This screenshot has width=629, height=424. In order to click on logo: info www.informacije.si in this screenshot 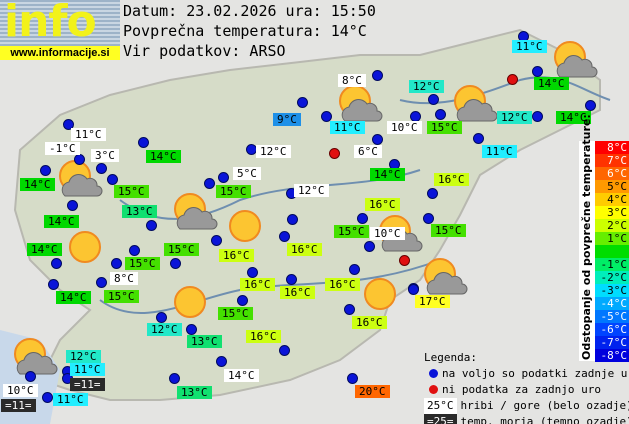, I will do `click(60, 30)`.